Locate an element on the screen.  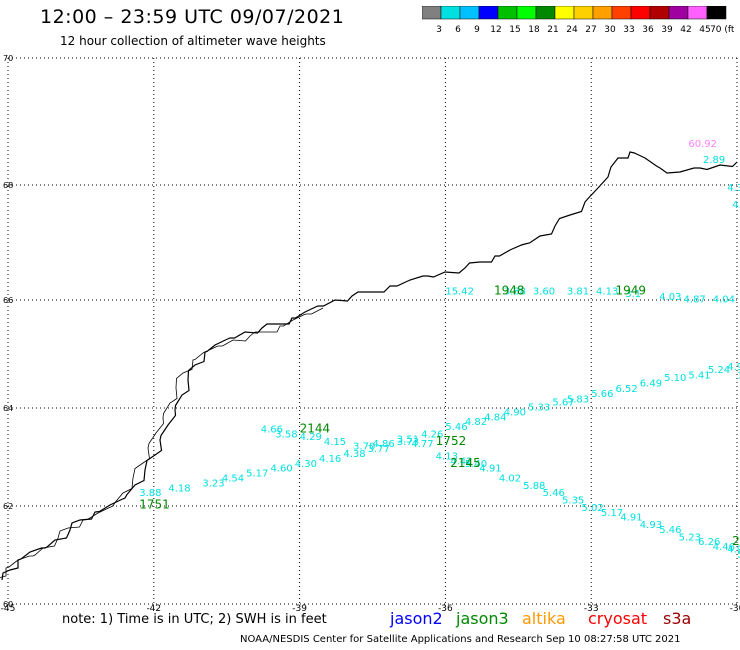
swh-value: 4.91 is located at coordinates (490, 469).